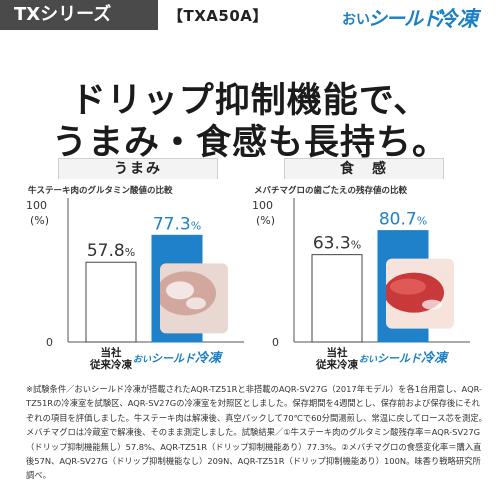  What do you see at coordinates (79, 15) in the screenshot?
I see `series-badge: TXシリーズ` at bounding box center [79, 15].